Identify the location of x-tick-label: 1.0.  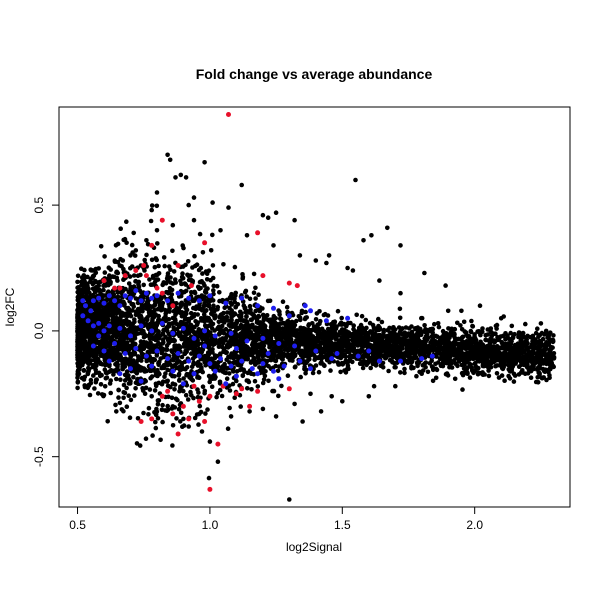
(210, 525).